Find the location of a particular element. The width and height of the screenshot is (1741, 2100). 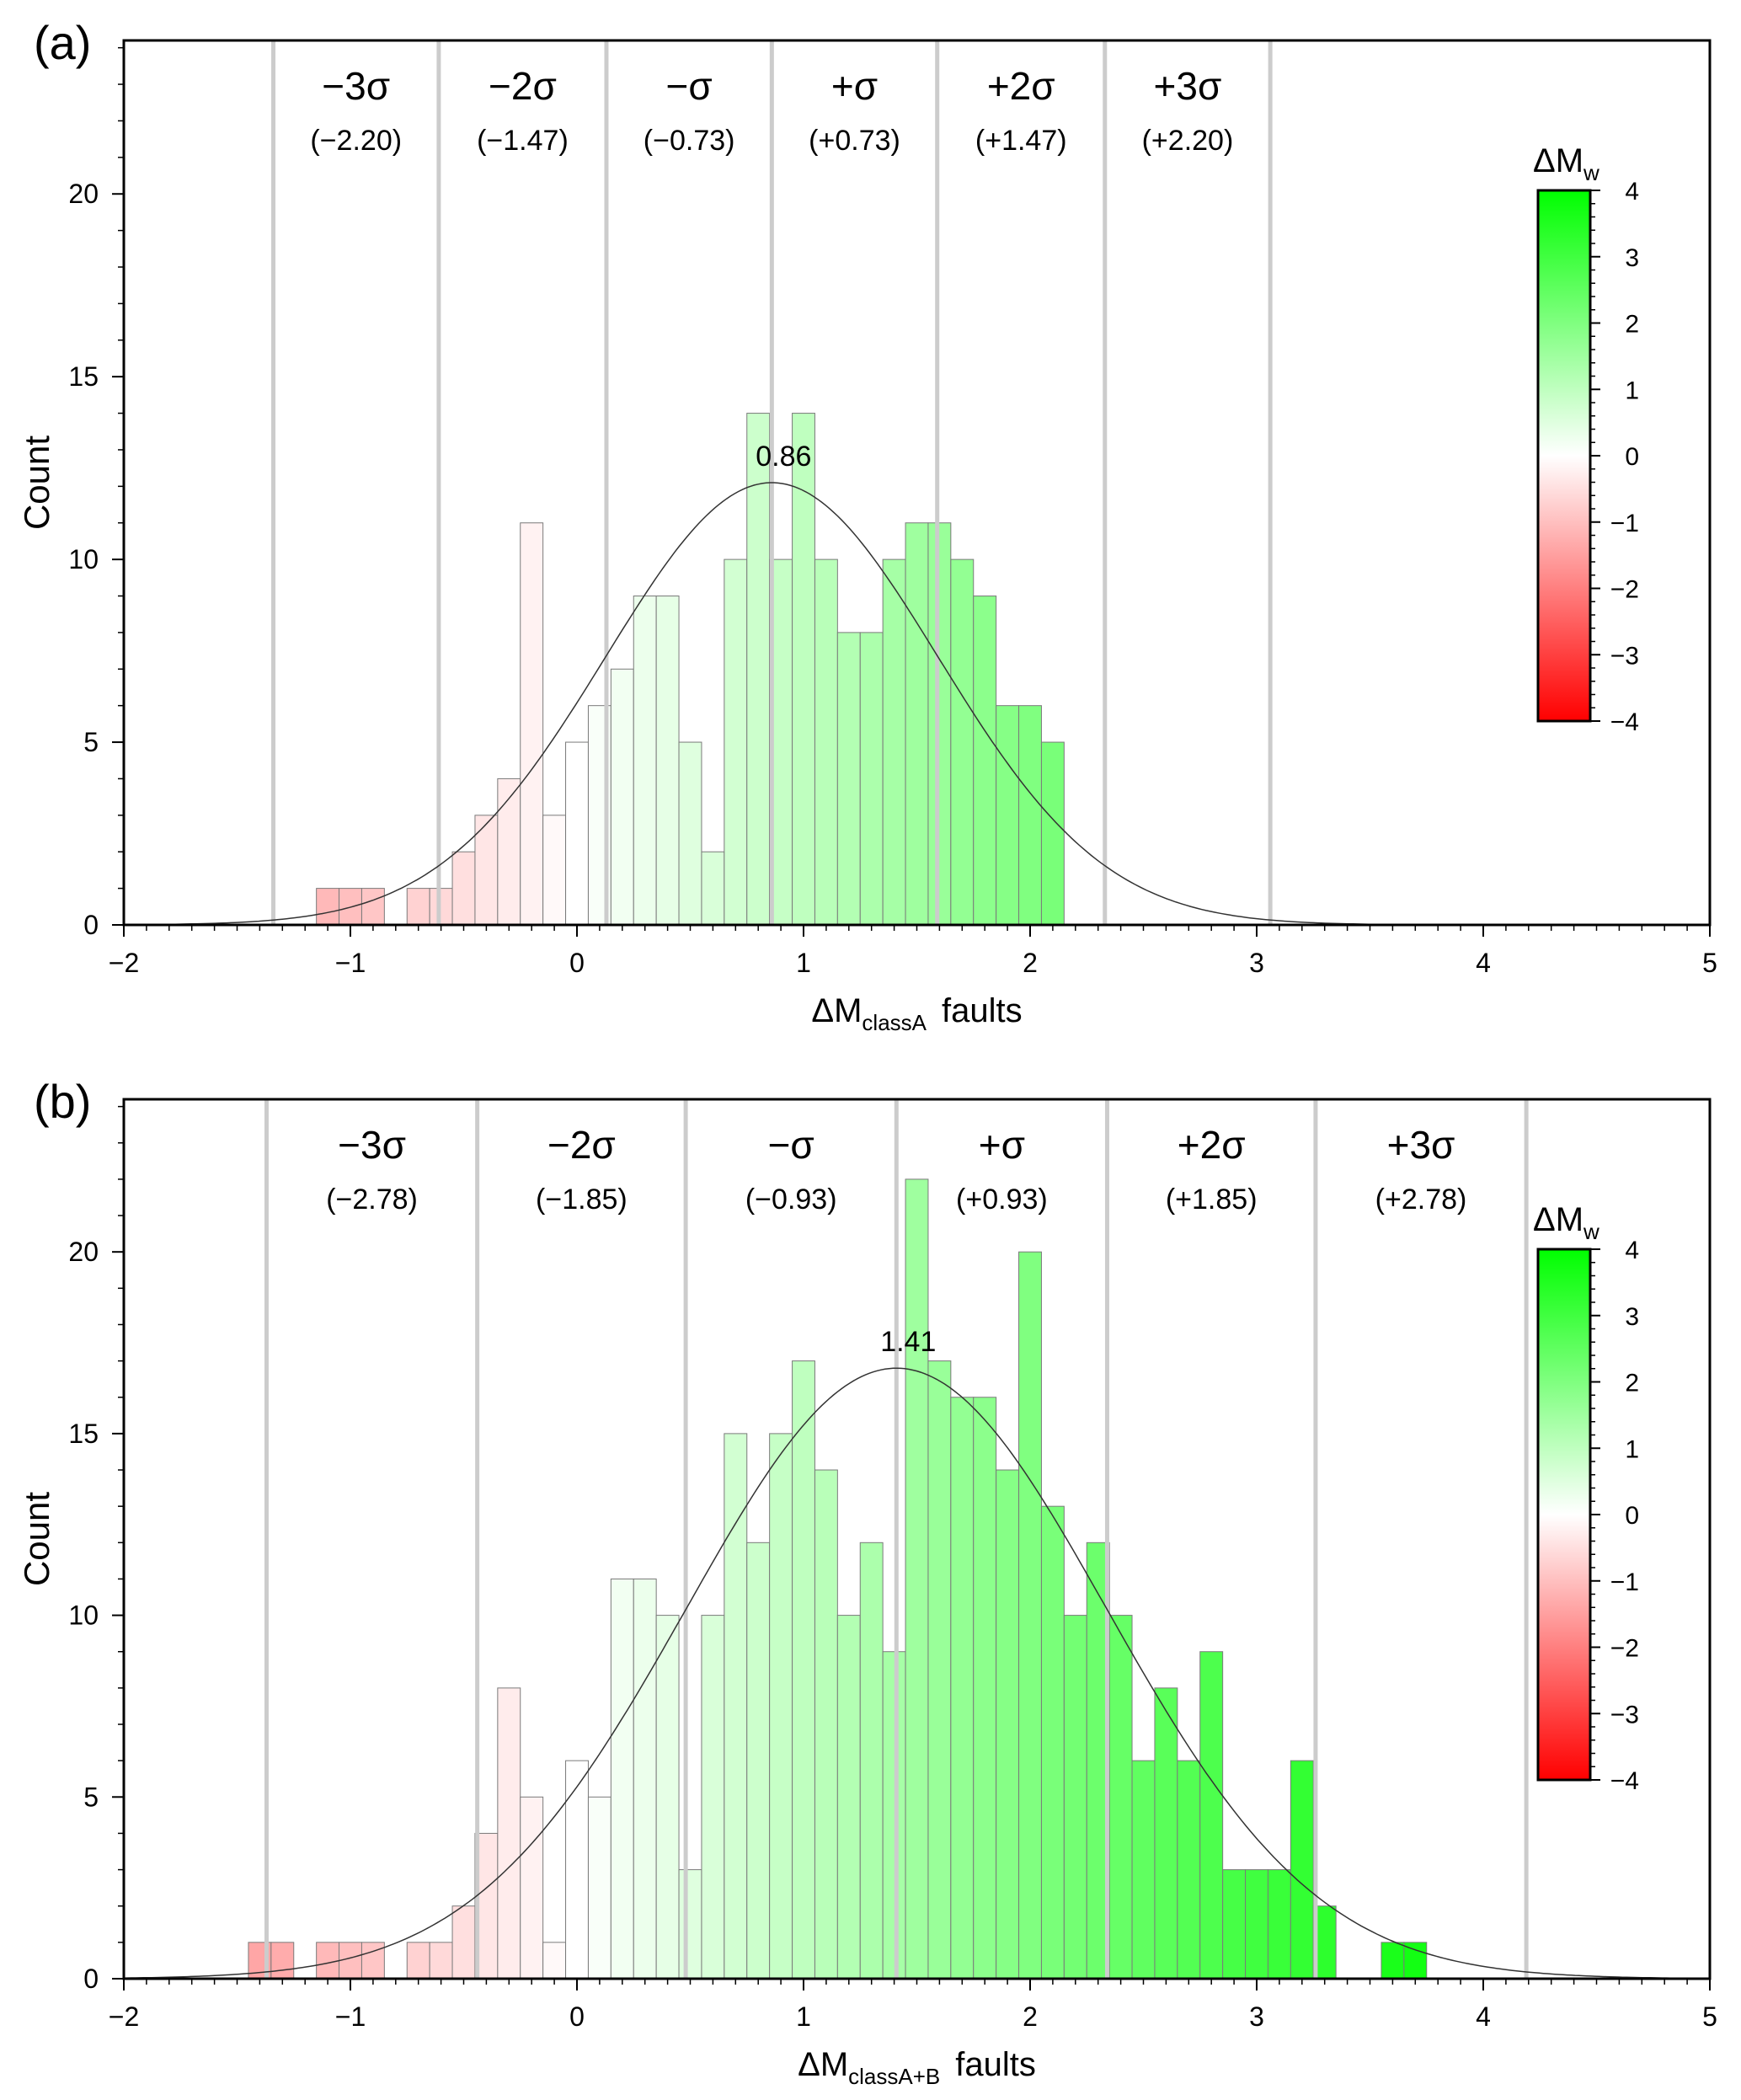

sigma-band-value: (−2.20) is located at coordinates (356, 141).